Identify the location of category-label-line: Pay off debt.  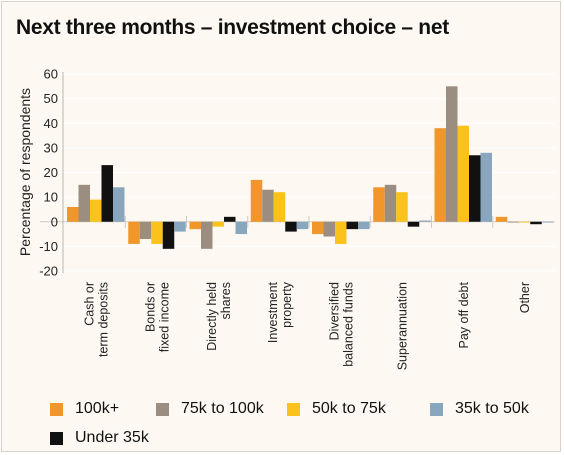
(464, 314).